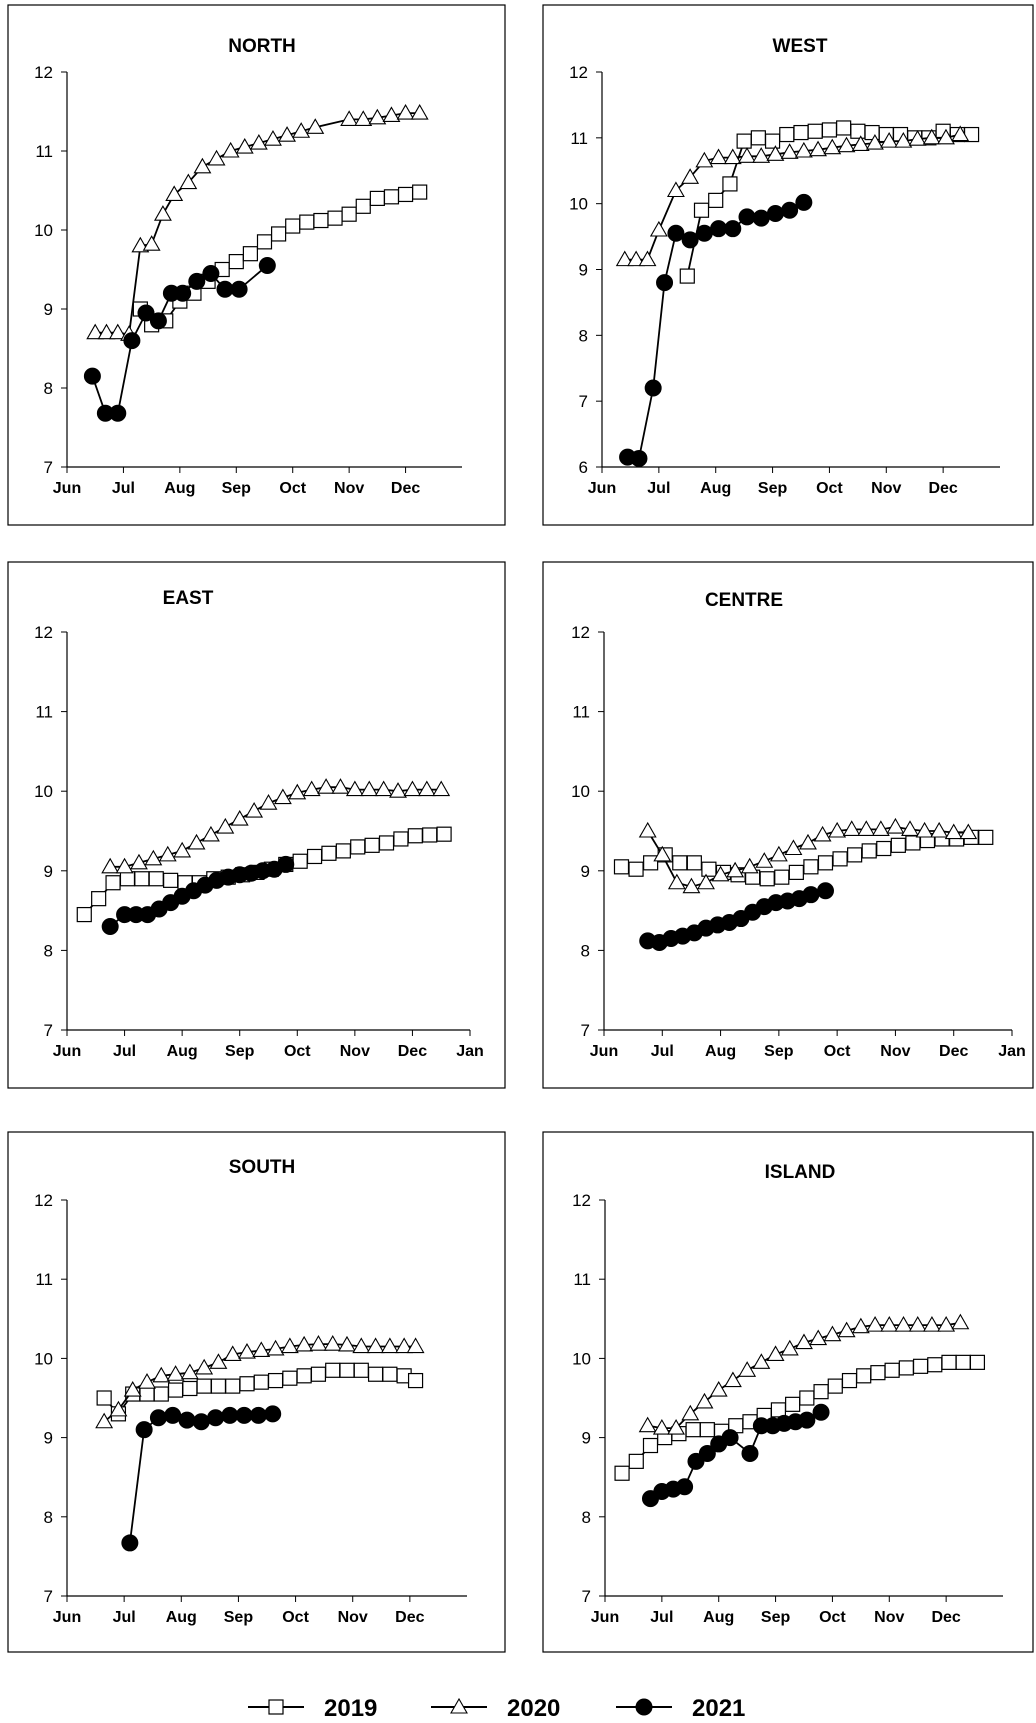  I want to click on legend-label: 2021, so click(718, 1708).